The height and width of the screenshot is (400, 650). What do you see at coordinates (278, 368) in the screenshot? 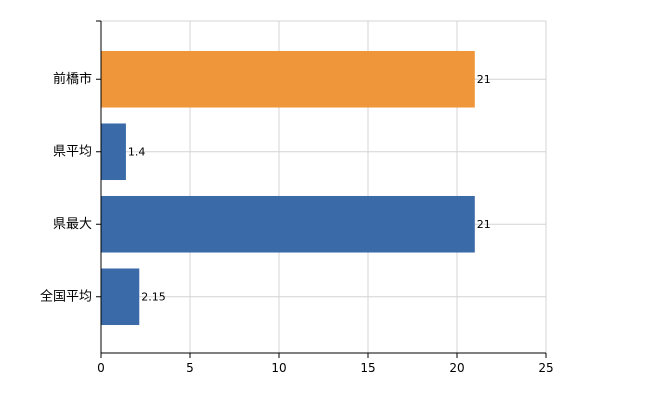
I see `x-tick-label: 10` at bounding box center [278, 368].